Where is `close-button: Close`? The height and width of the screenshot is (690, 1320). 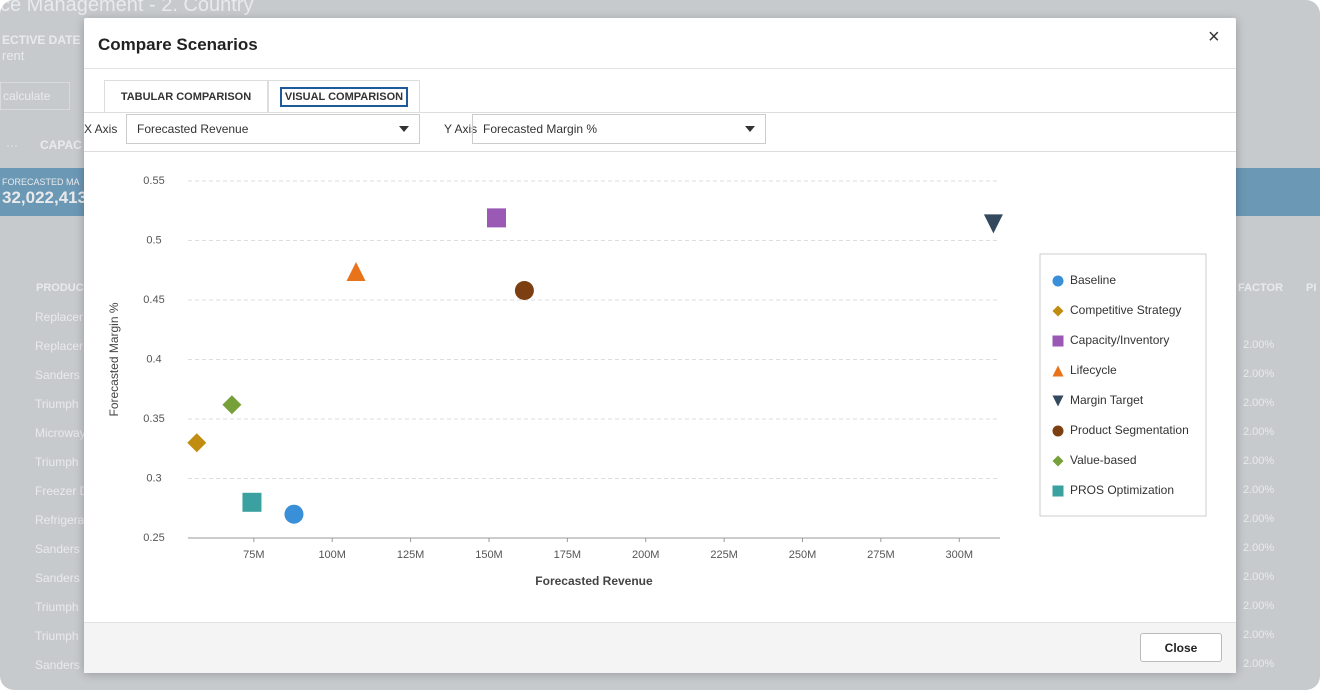
close-button: Close is located at coordinates (1181, 647).